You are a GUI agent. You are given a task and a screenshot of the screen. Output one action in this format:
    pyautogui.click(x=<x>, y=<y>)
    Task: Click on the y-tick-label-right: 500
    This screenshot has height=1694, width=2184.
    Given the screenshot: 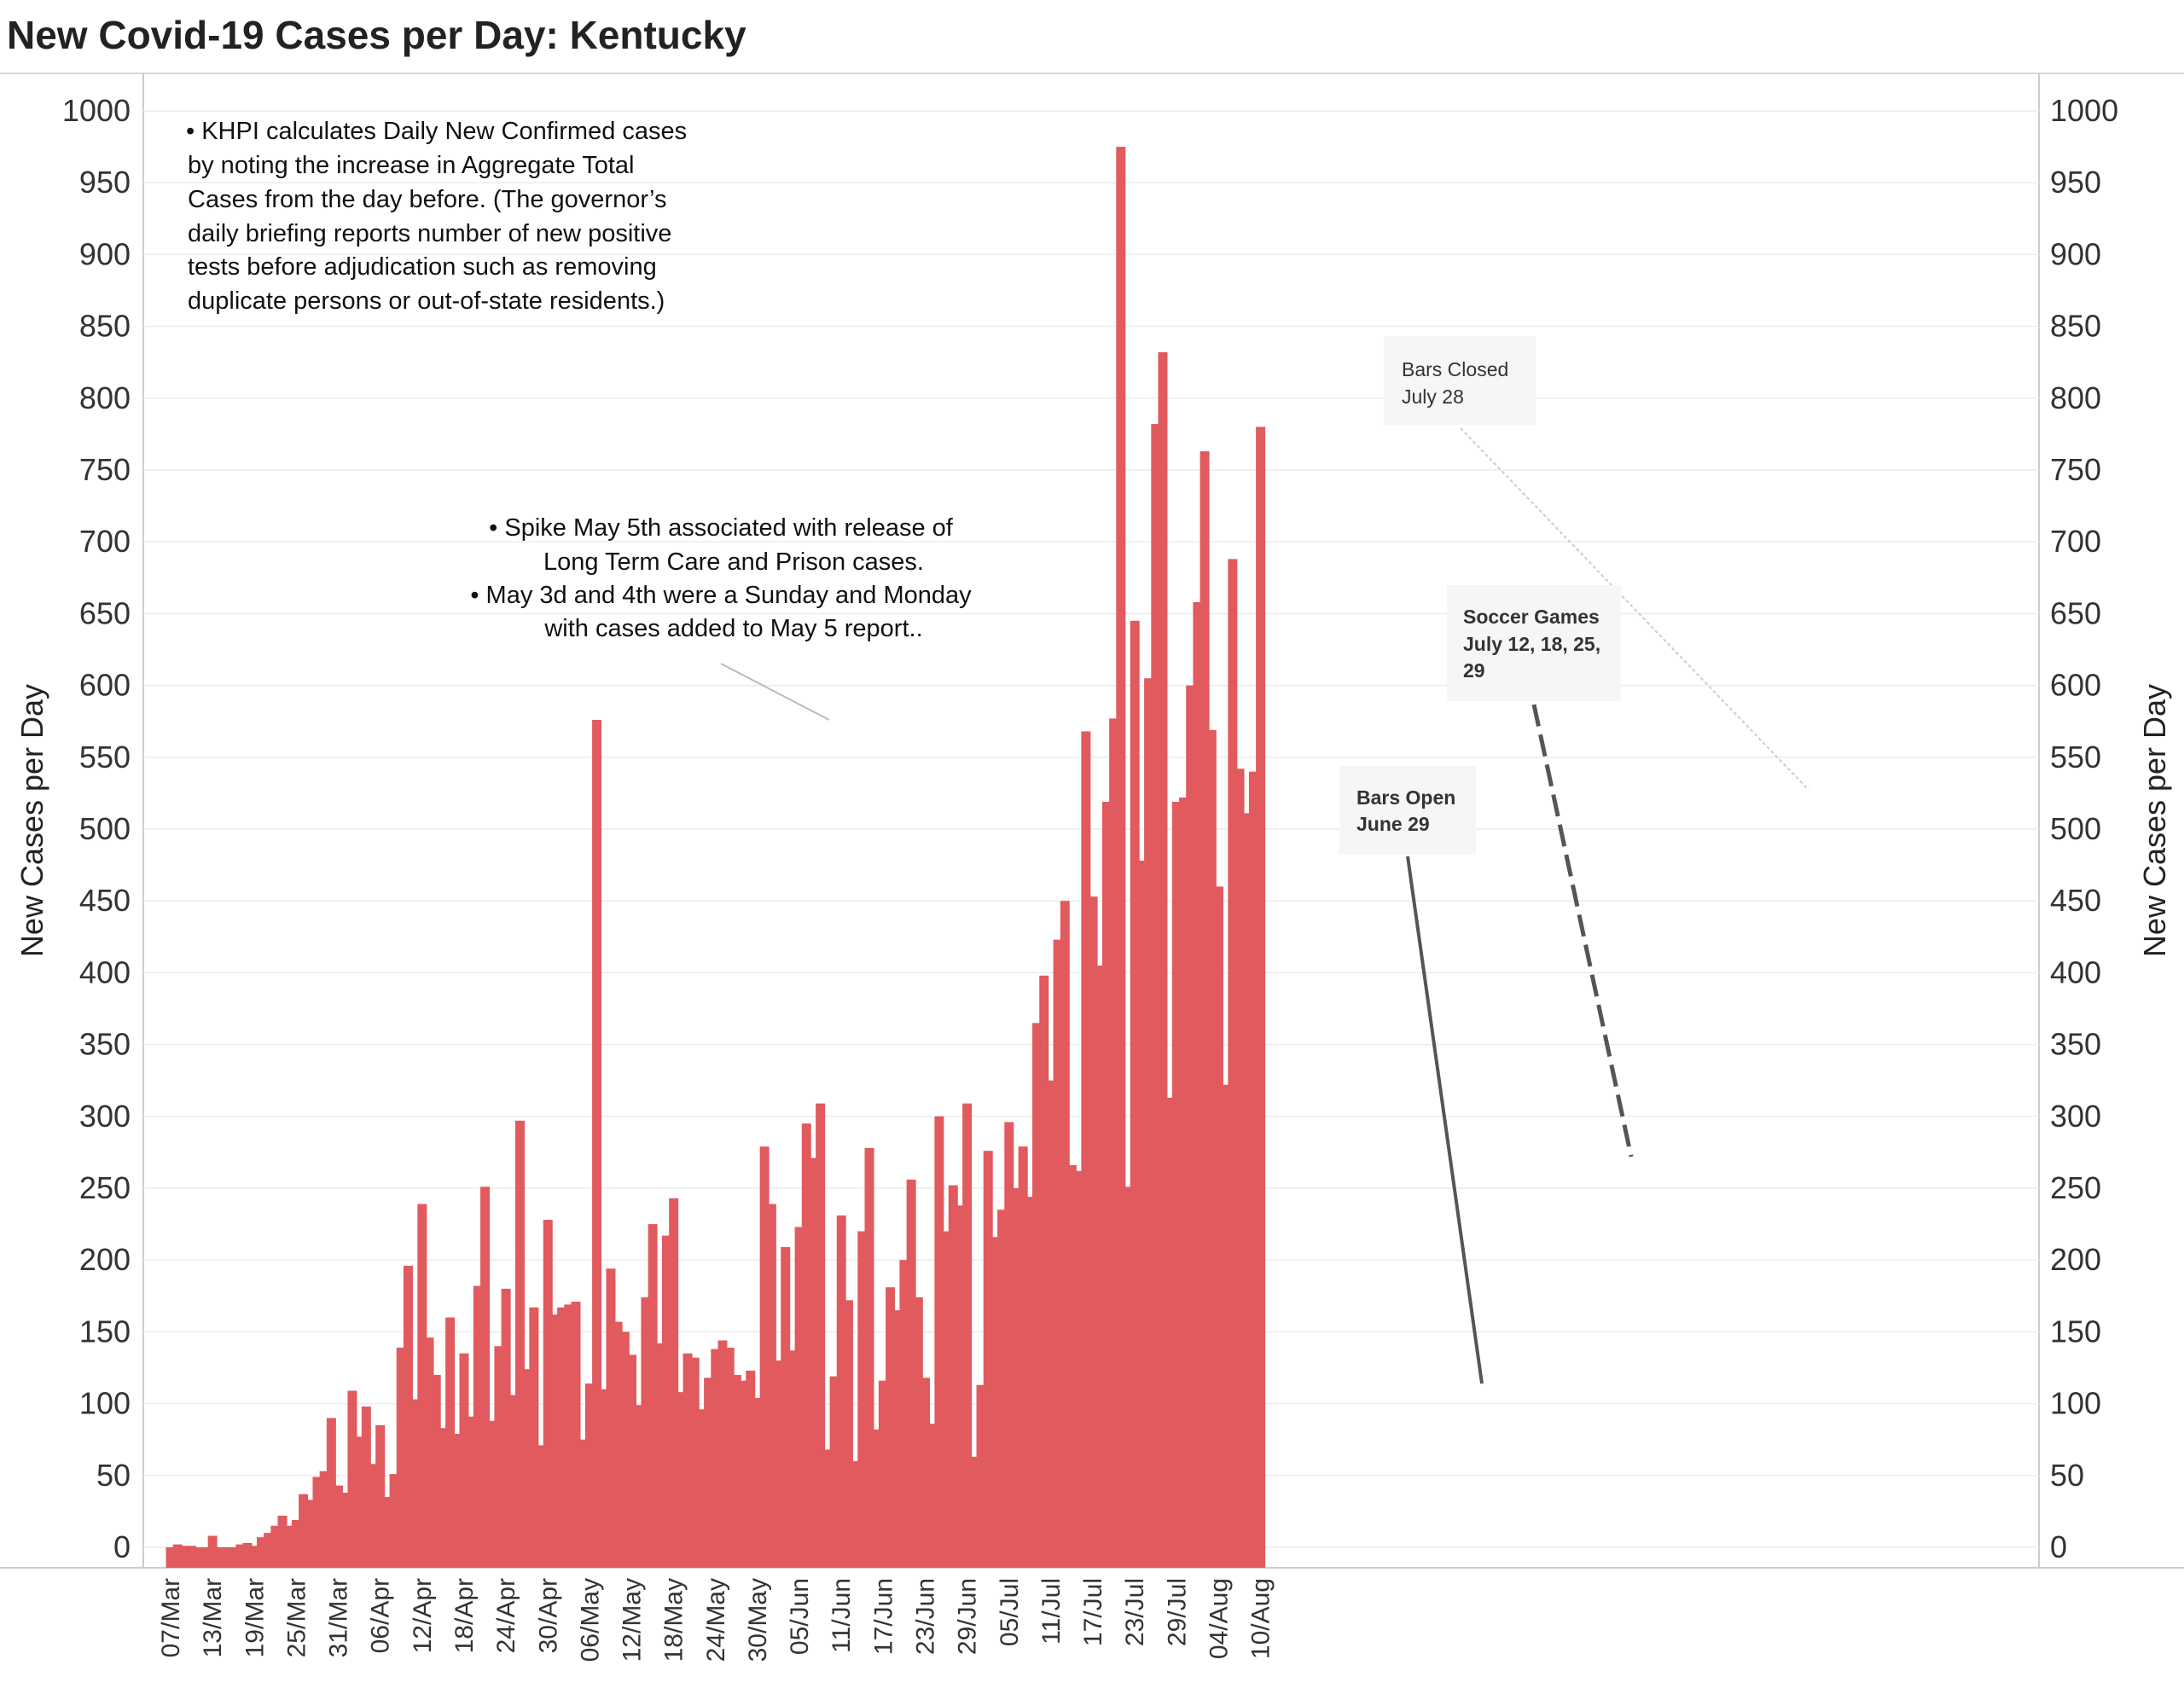 What is the action you would take?
    pyautogui.click(x=2076, y=828)
    